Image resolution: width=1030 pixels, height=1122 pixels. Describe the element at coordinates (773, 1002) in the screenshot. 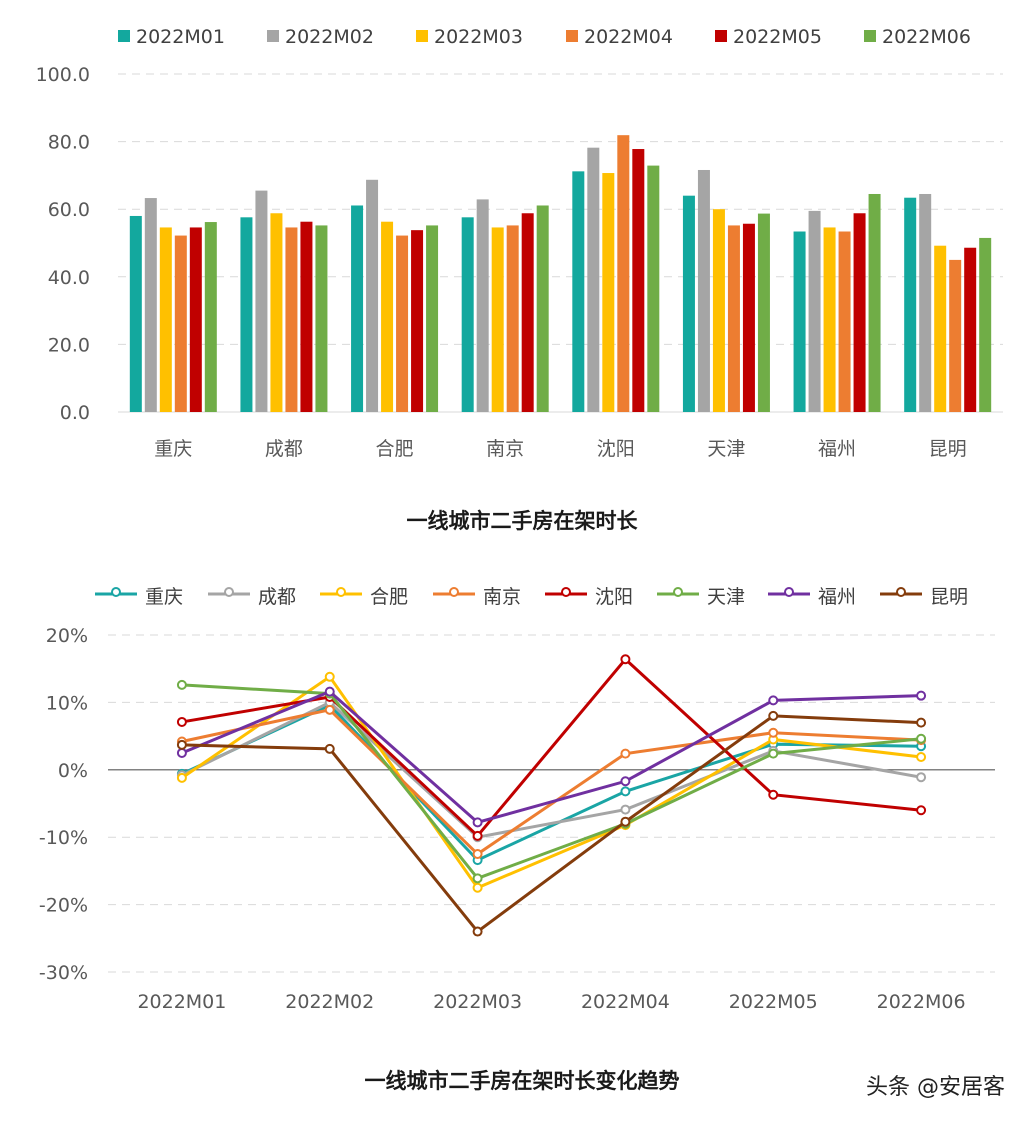

I see `x-tick-label: 2022M05` at that location.